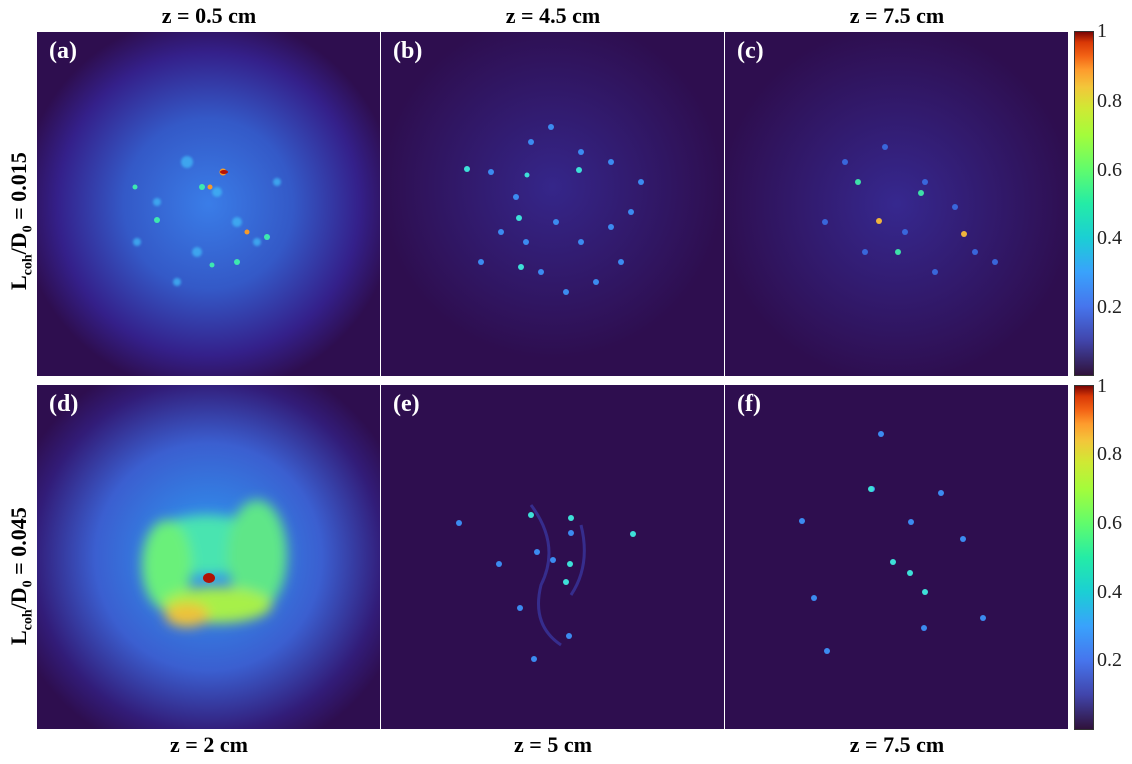  I want to click on speckle-image-a, so click(208, 204).